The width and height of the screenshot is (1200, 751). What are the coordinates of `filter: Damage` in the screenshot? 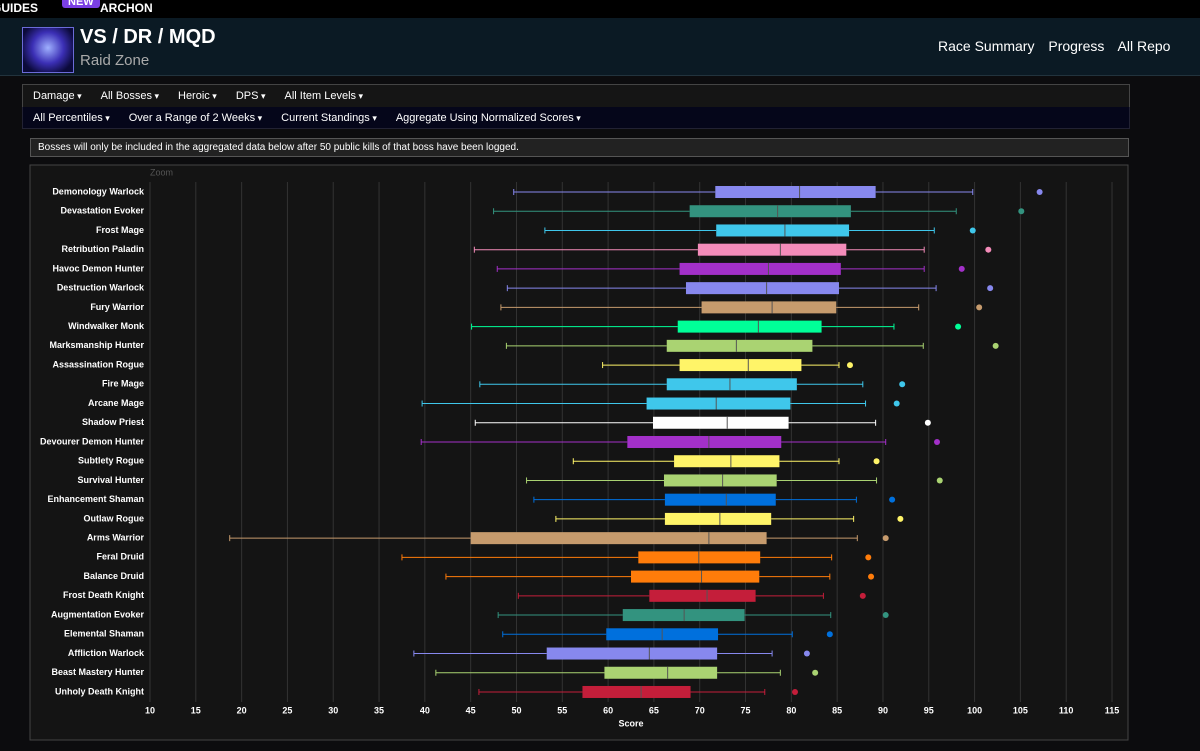 It's located at (57, 96).